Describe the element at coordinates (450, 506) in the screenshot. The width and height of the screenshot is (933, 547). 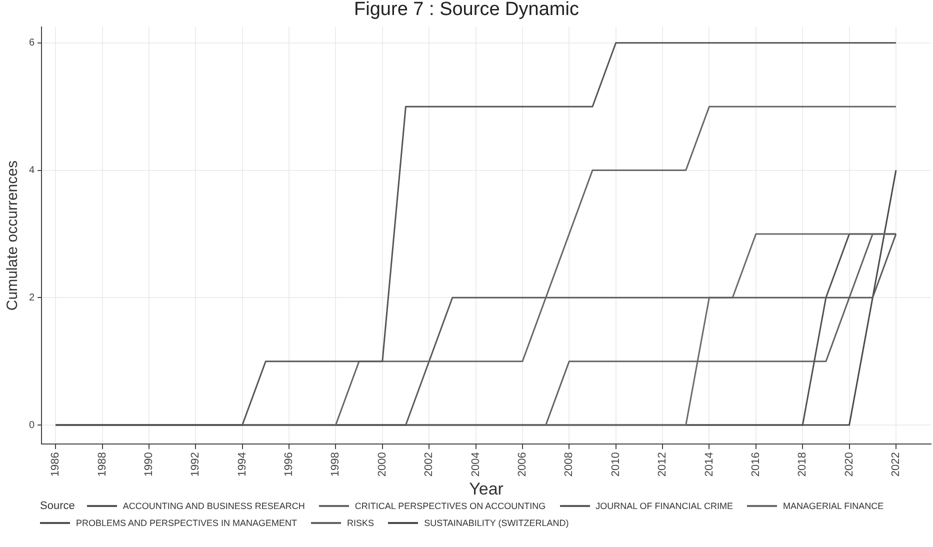
I see `legend-label: CRITICAL PERSPECTIVES ON ACCOUNTING` at that location.